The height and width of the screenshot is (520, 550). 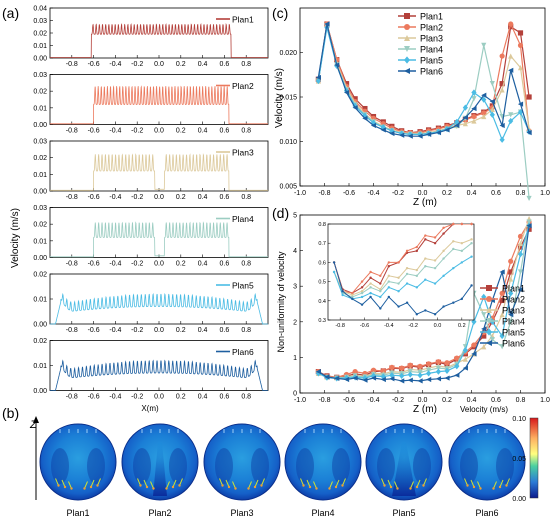 What do you see at coordinates (280, 13) in the screenshot?
I see `panel-label-c: (c)` at bounding box center [280, 13].